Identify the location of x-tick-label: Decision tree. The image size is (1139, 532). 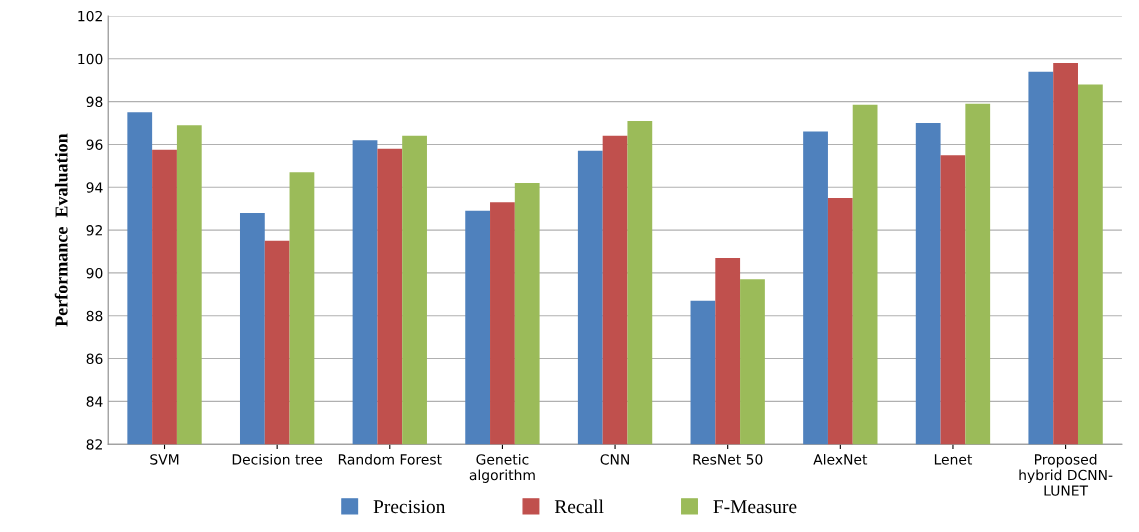
(277, 459).